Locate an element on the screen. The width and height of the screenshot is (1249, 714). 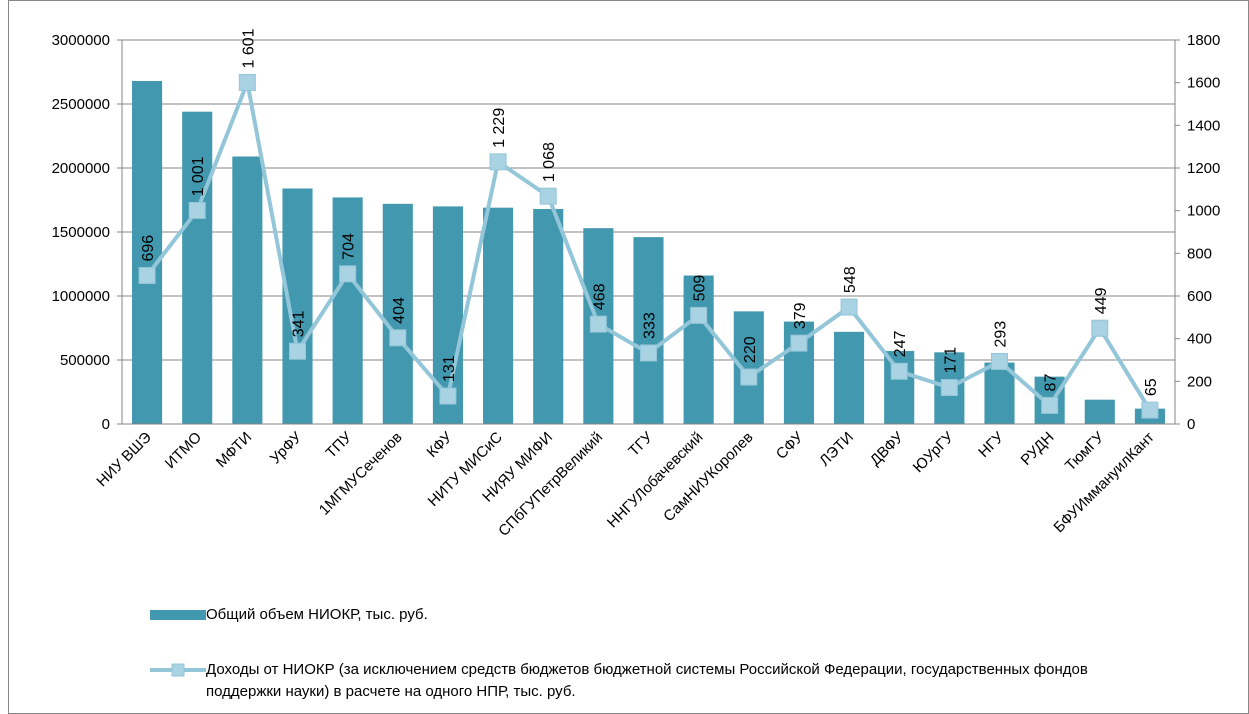
data-label: 333 is located at coordinates (650, 325).